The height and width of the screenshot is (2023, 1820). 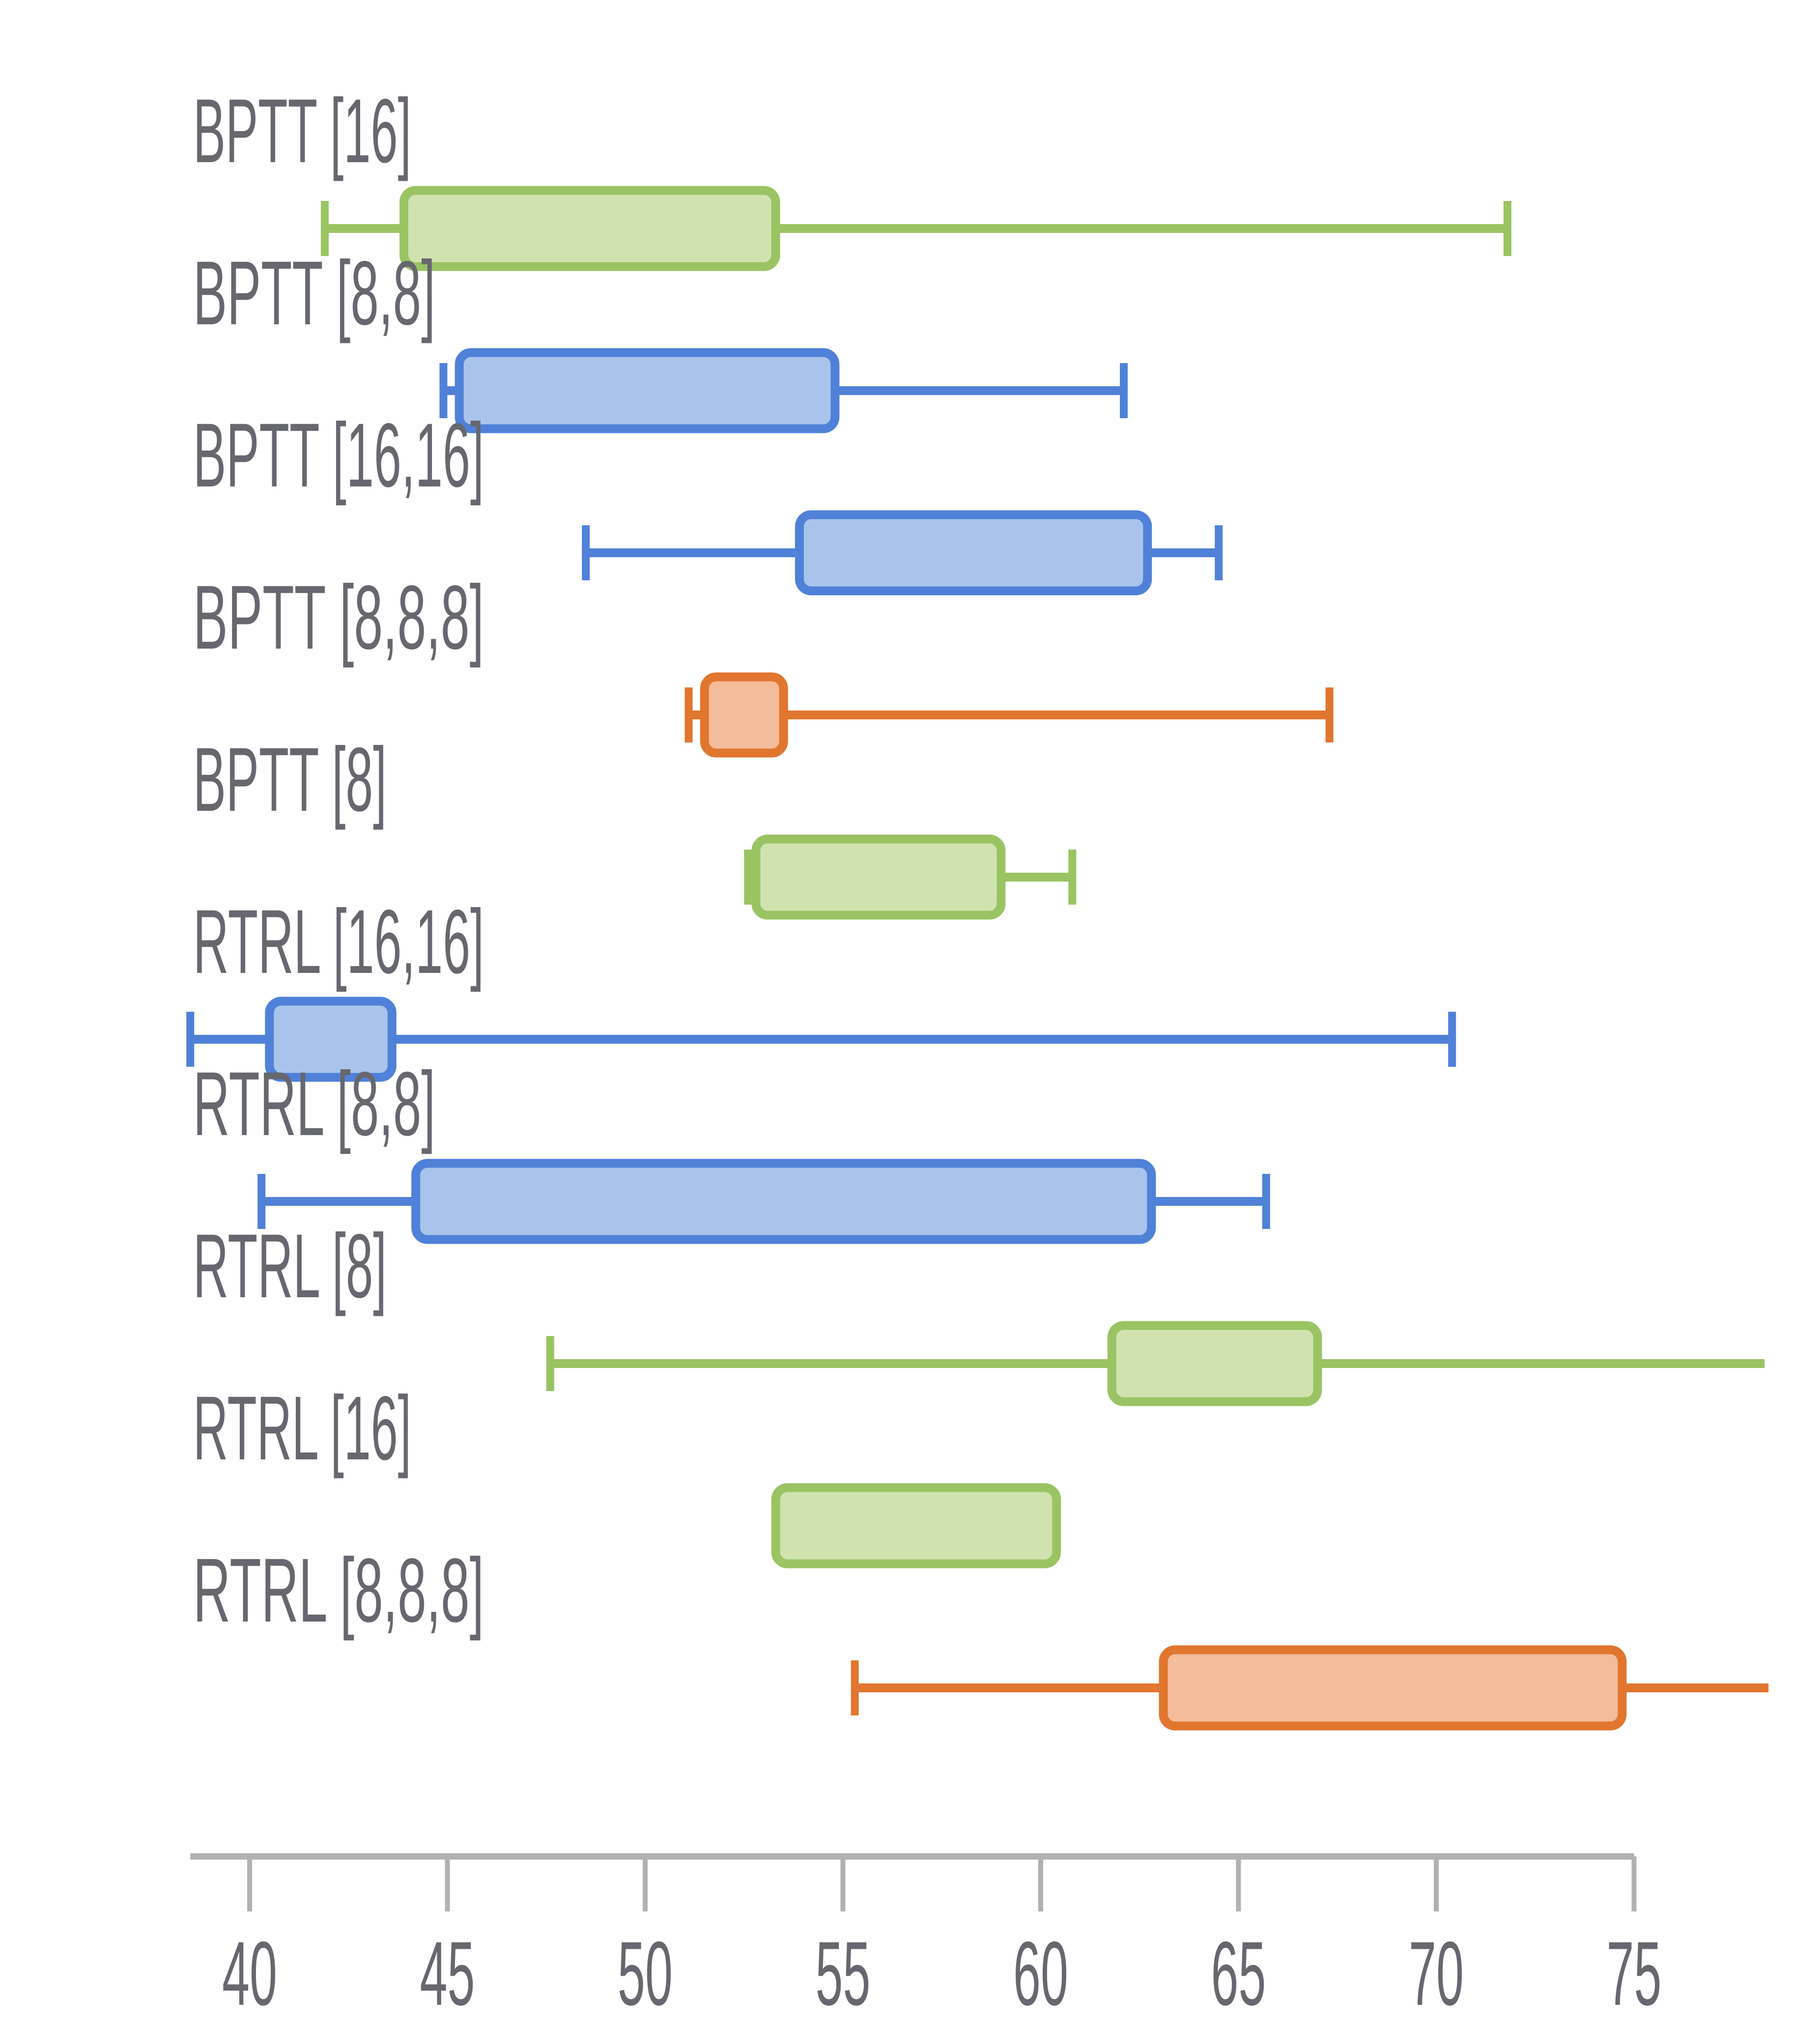 I want to click on x-axis-tick-label: 75, so click(x=1634, y=1972).